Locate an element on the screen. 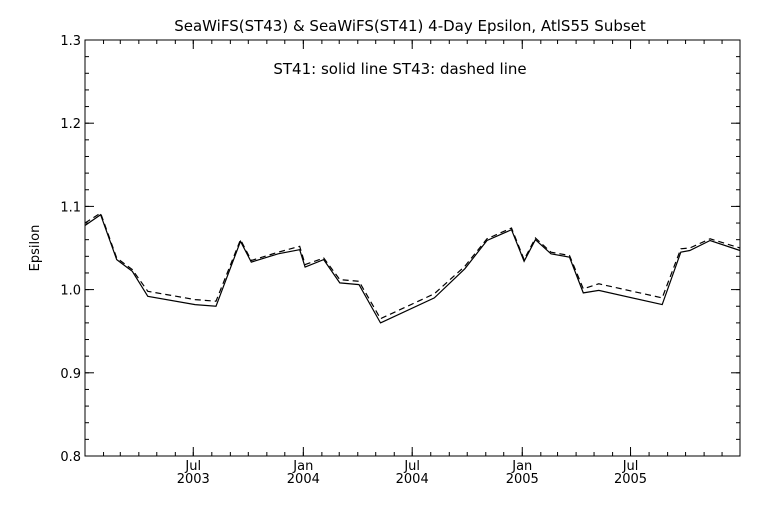  y-tick-label: 0.8 is located at coordinates (70, 457).